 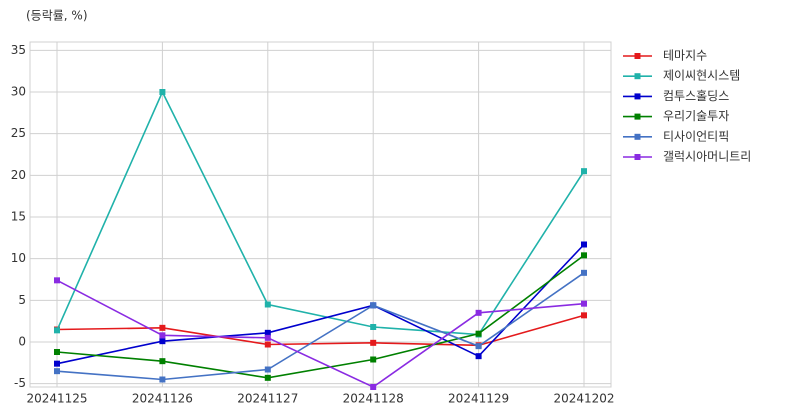 What do you see at coordinates (696, 116) in the screenshot?
I see `legend-label: 우리기술투자` at bounding box center [696, 116].